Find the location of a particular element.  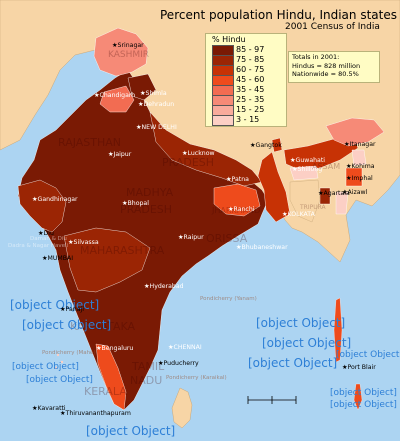

state-label: MAHARASHTRA is located at coordinates (122, 250).